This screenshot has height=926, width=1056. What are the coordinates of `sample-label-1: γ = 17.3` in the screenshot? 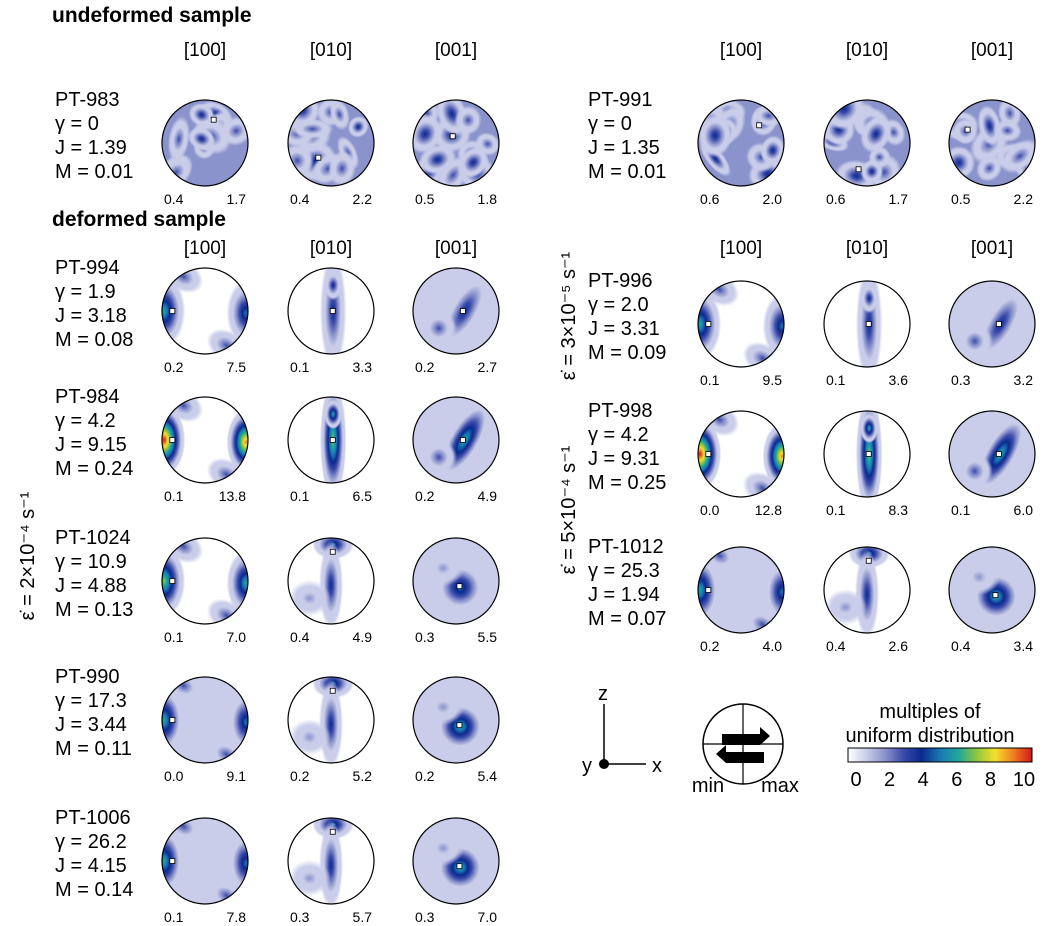 It's located at (91, 701).